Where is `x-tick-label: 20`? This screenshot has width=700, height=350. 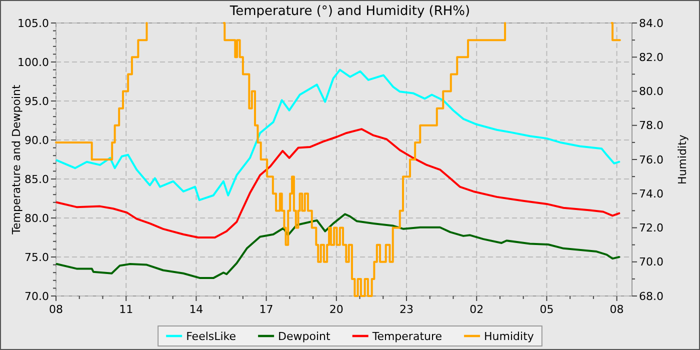
x-tick-label: 20 is located at coordinates (336, 309).